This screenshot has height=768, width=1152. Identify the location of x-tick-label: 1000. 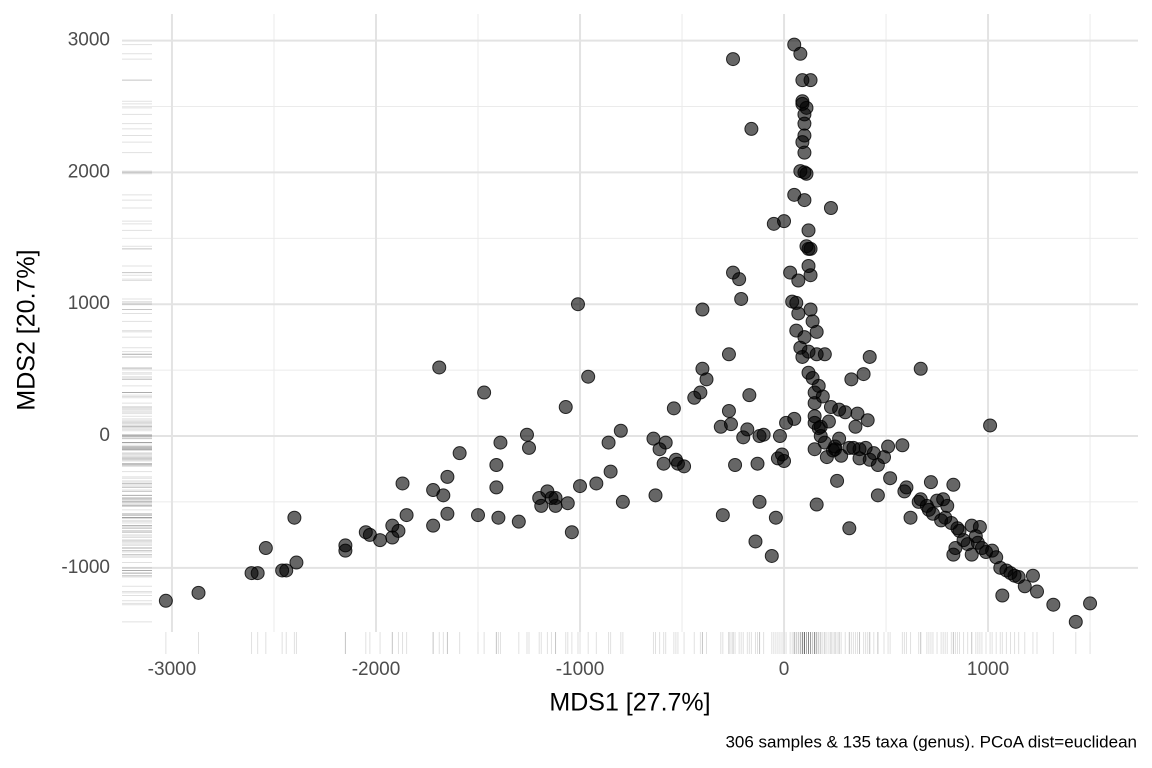
(988, 669).